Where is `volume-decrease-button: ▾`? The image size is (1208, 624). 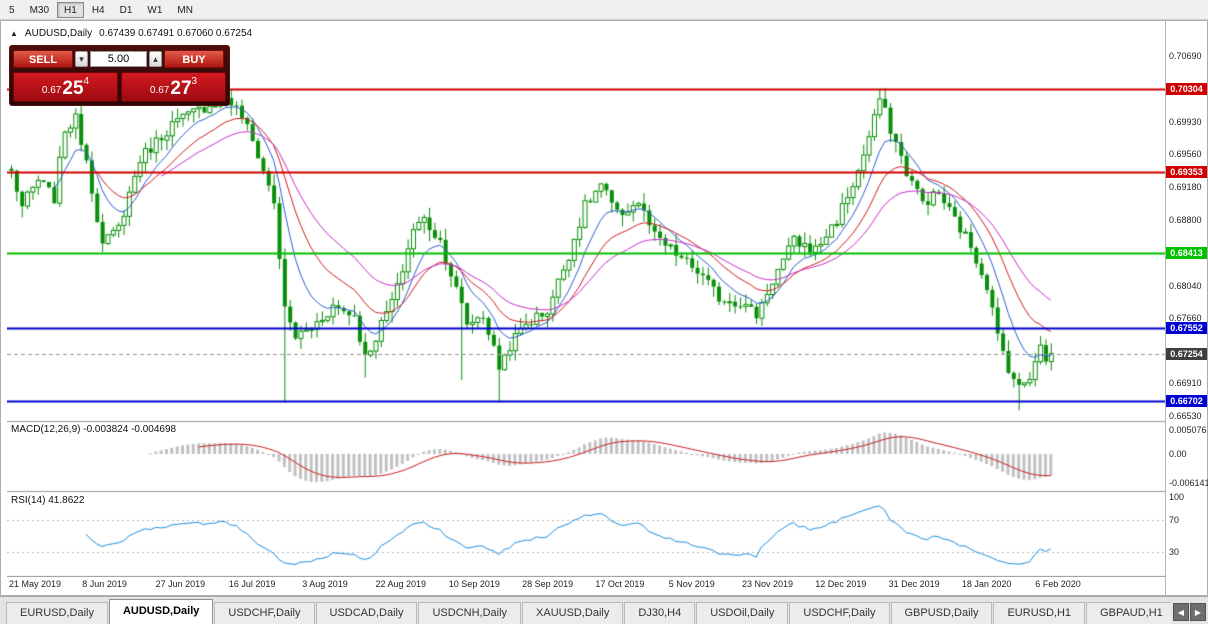
volume-decrease-button: ▾ is located at coordinates (81, 59).